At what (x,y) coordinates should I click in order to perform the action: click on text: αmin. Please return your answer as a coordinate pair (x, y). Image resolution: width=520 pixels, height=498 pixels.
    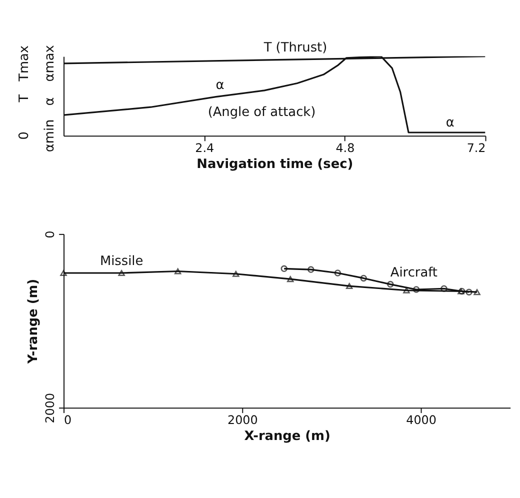
    Looking at the image, I should click on (50, 135).